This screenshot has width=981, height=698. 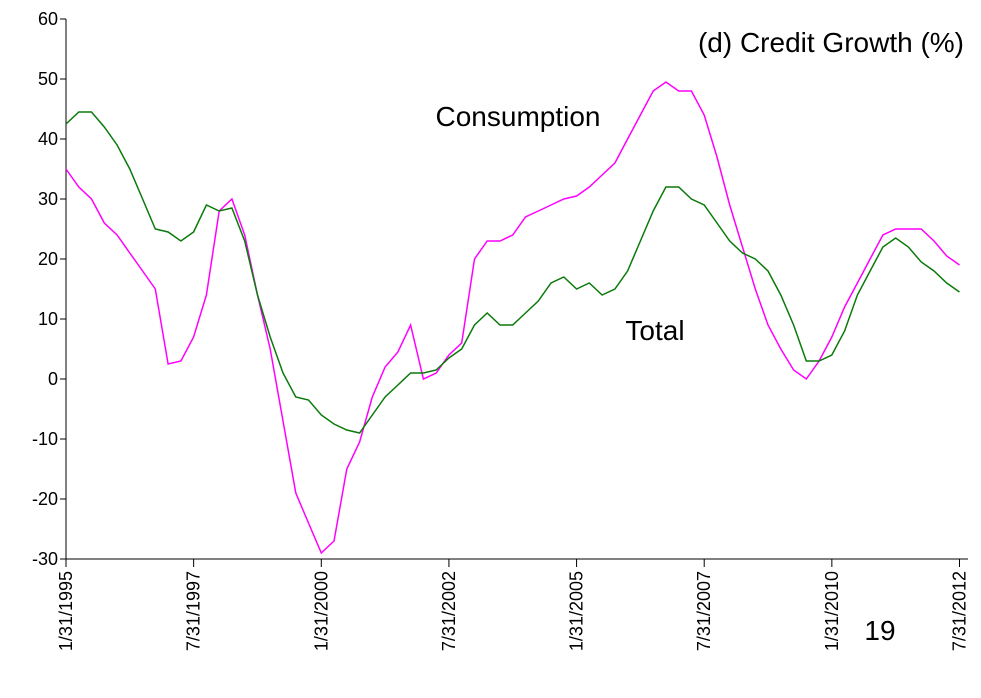 I want to click on x-tick-label: 1/31/2000, so click(x=321, y=611).